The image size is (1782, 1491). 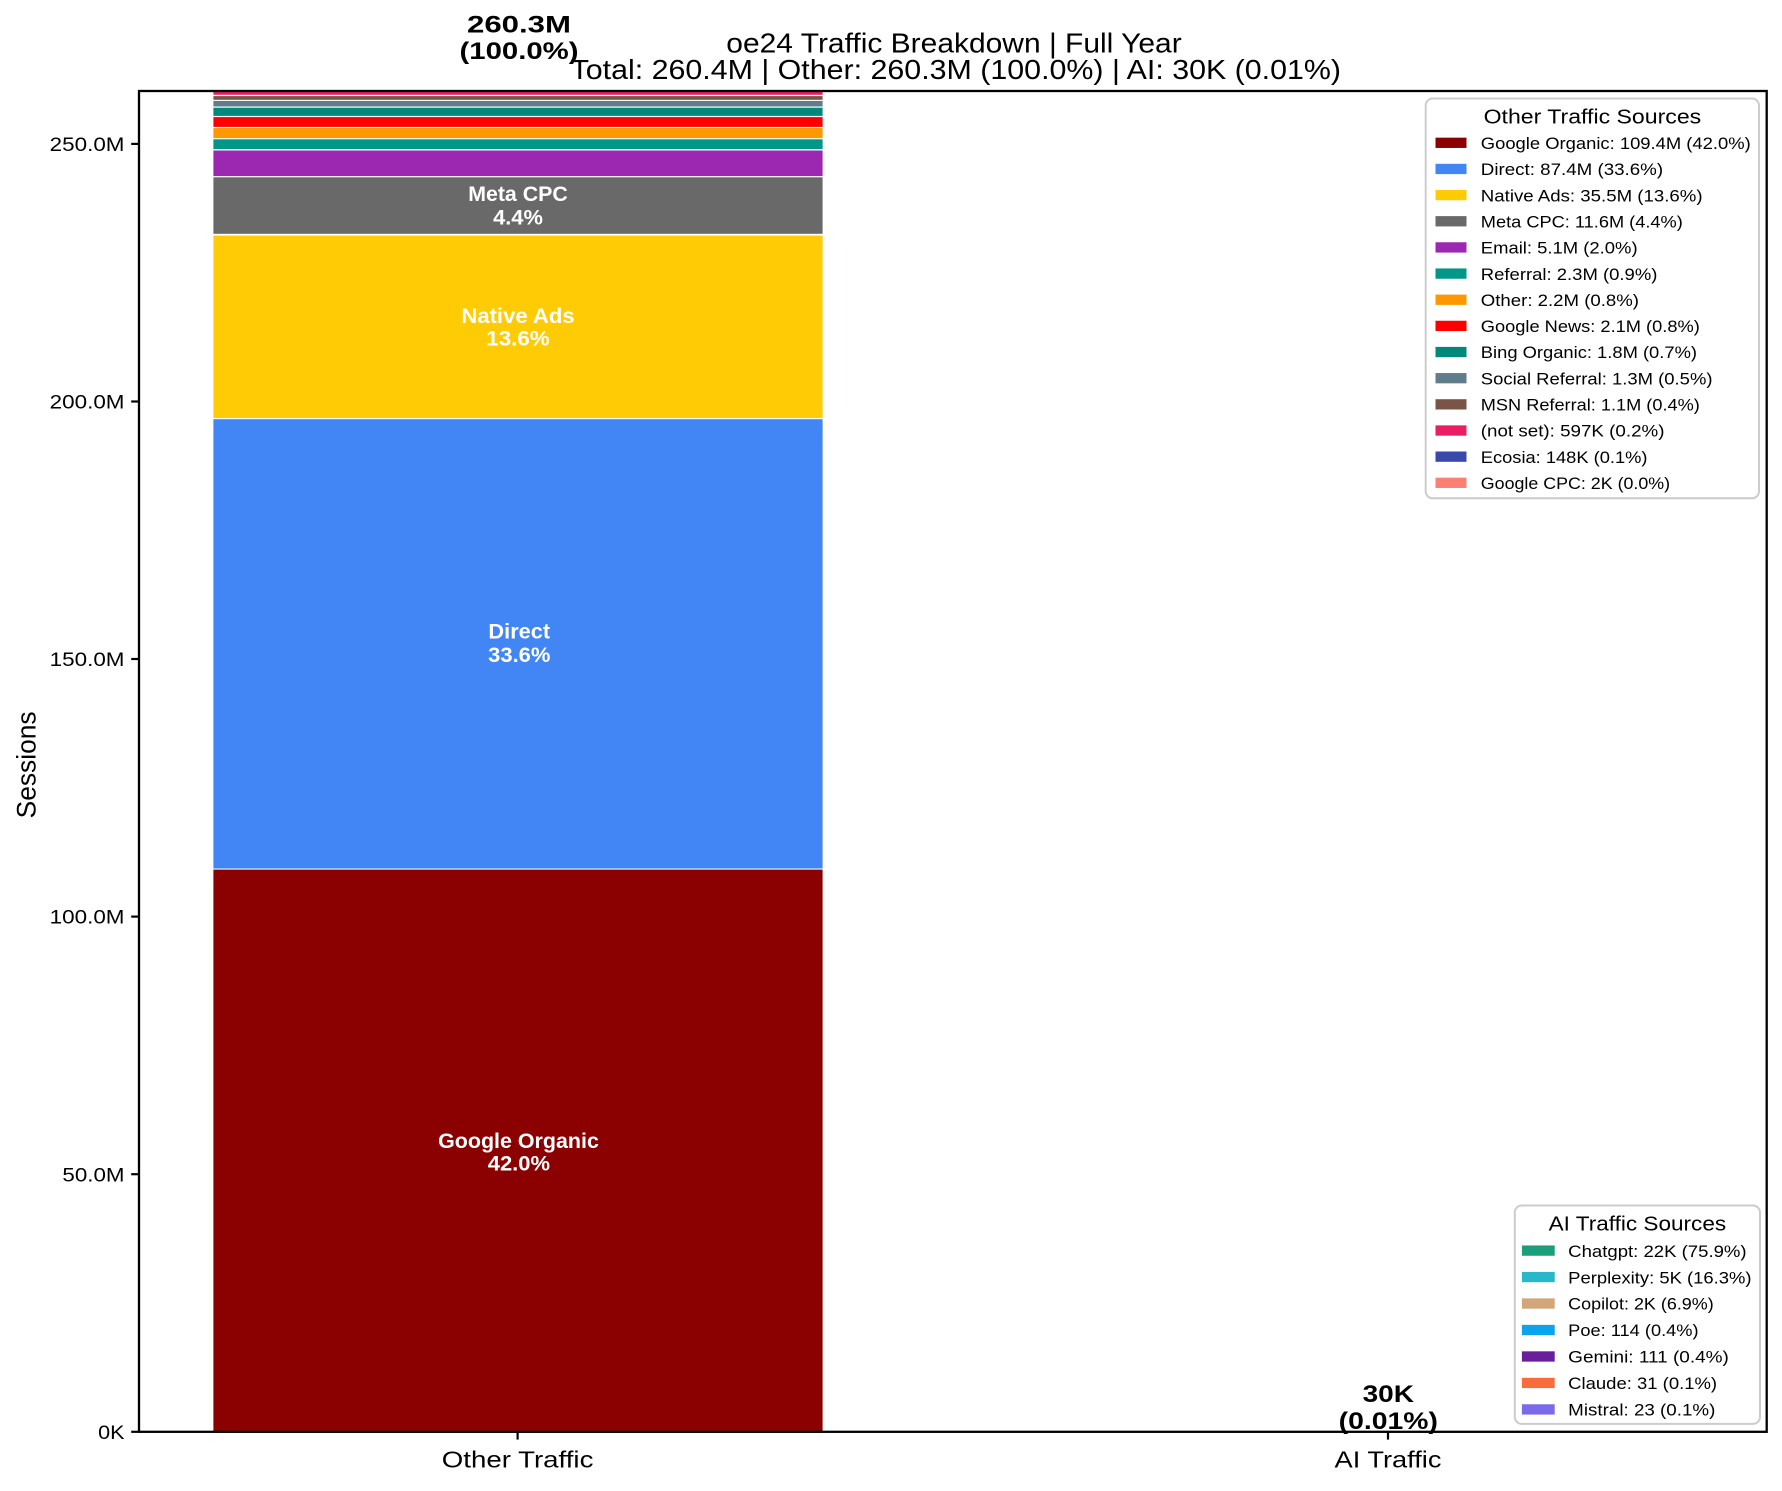 What do you see at coordinates (1560, 300) in the screenshot?
I see `svg-text: Other: 2.2M (0.8%)` at bounding box center [1560, 300].